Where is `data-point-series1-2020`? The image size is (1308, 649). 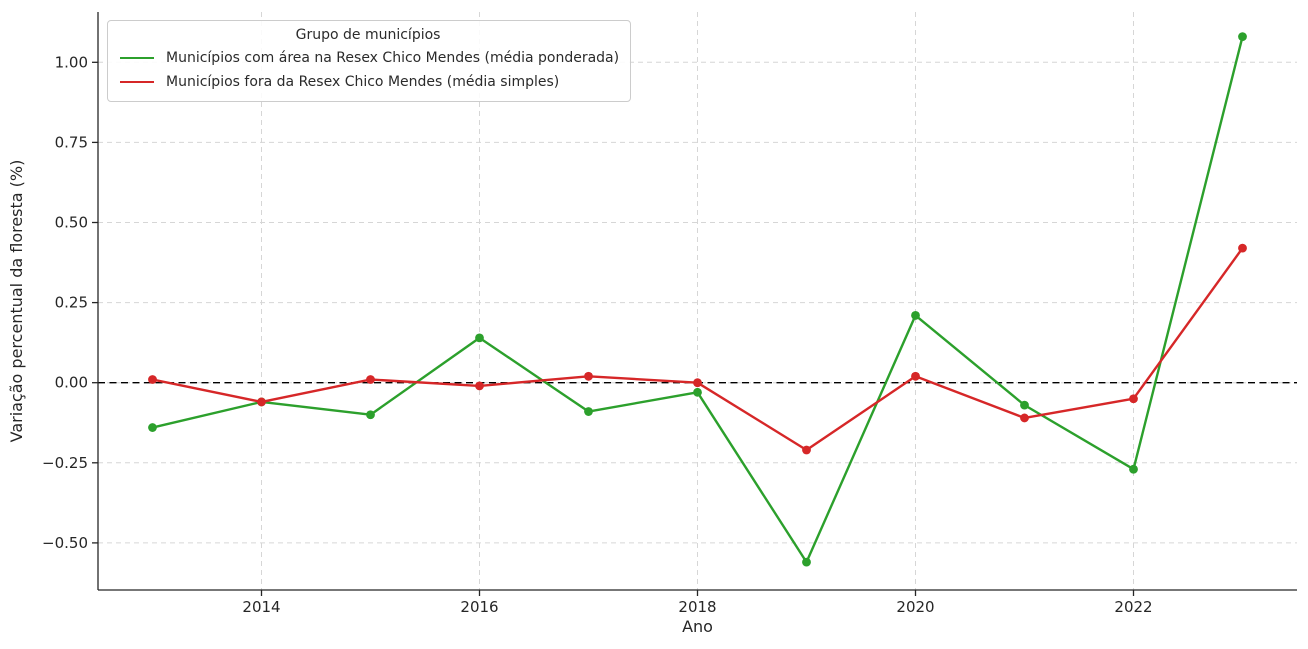 data-point-series1-2020 is located at coordinates (915, 376).